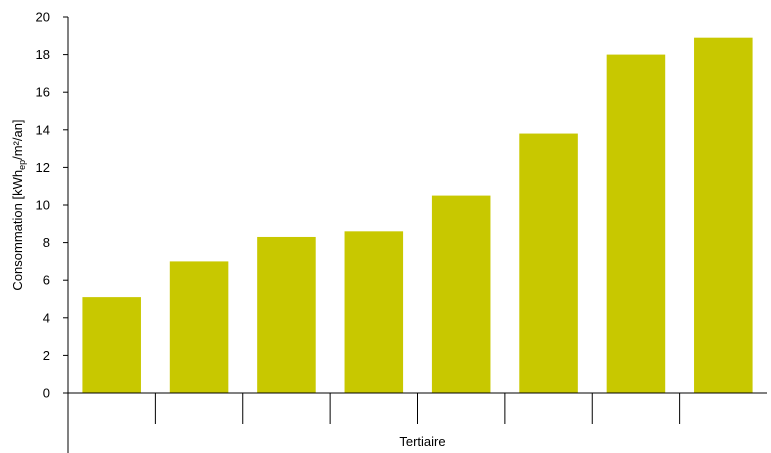 This screenshot has width=771, height=453. What do you see at coordinates (17, 230) in the screenshot?
I see `y-axis-title-prefix: Consommation [kWh` at bounding box center [17, 230].